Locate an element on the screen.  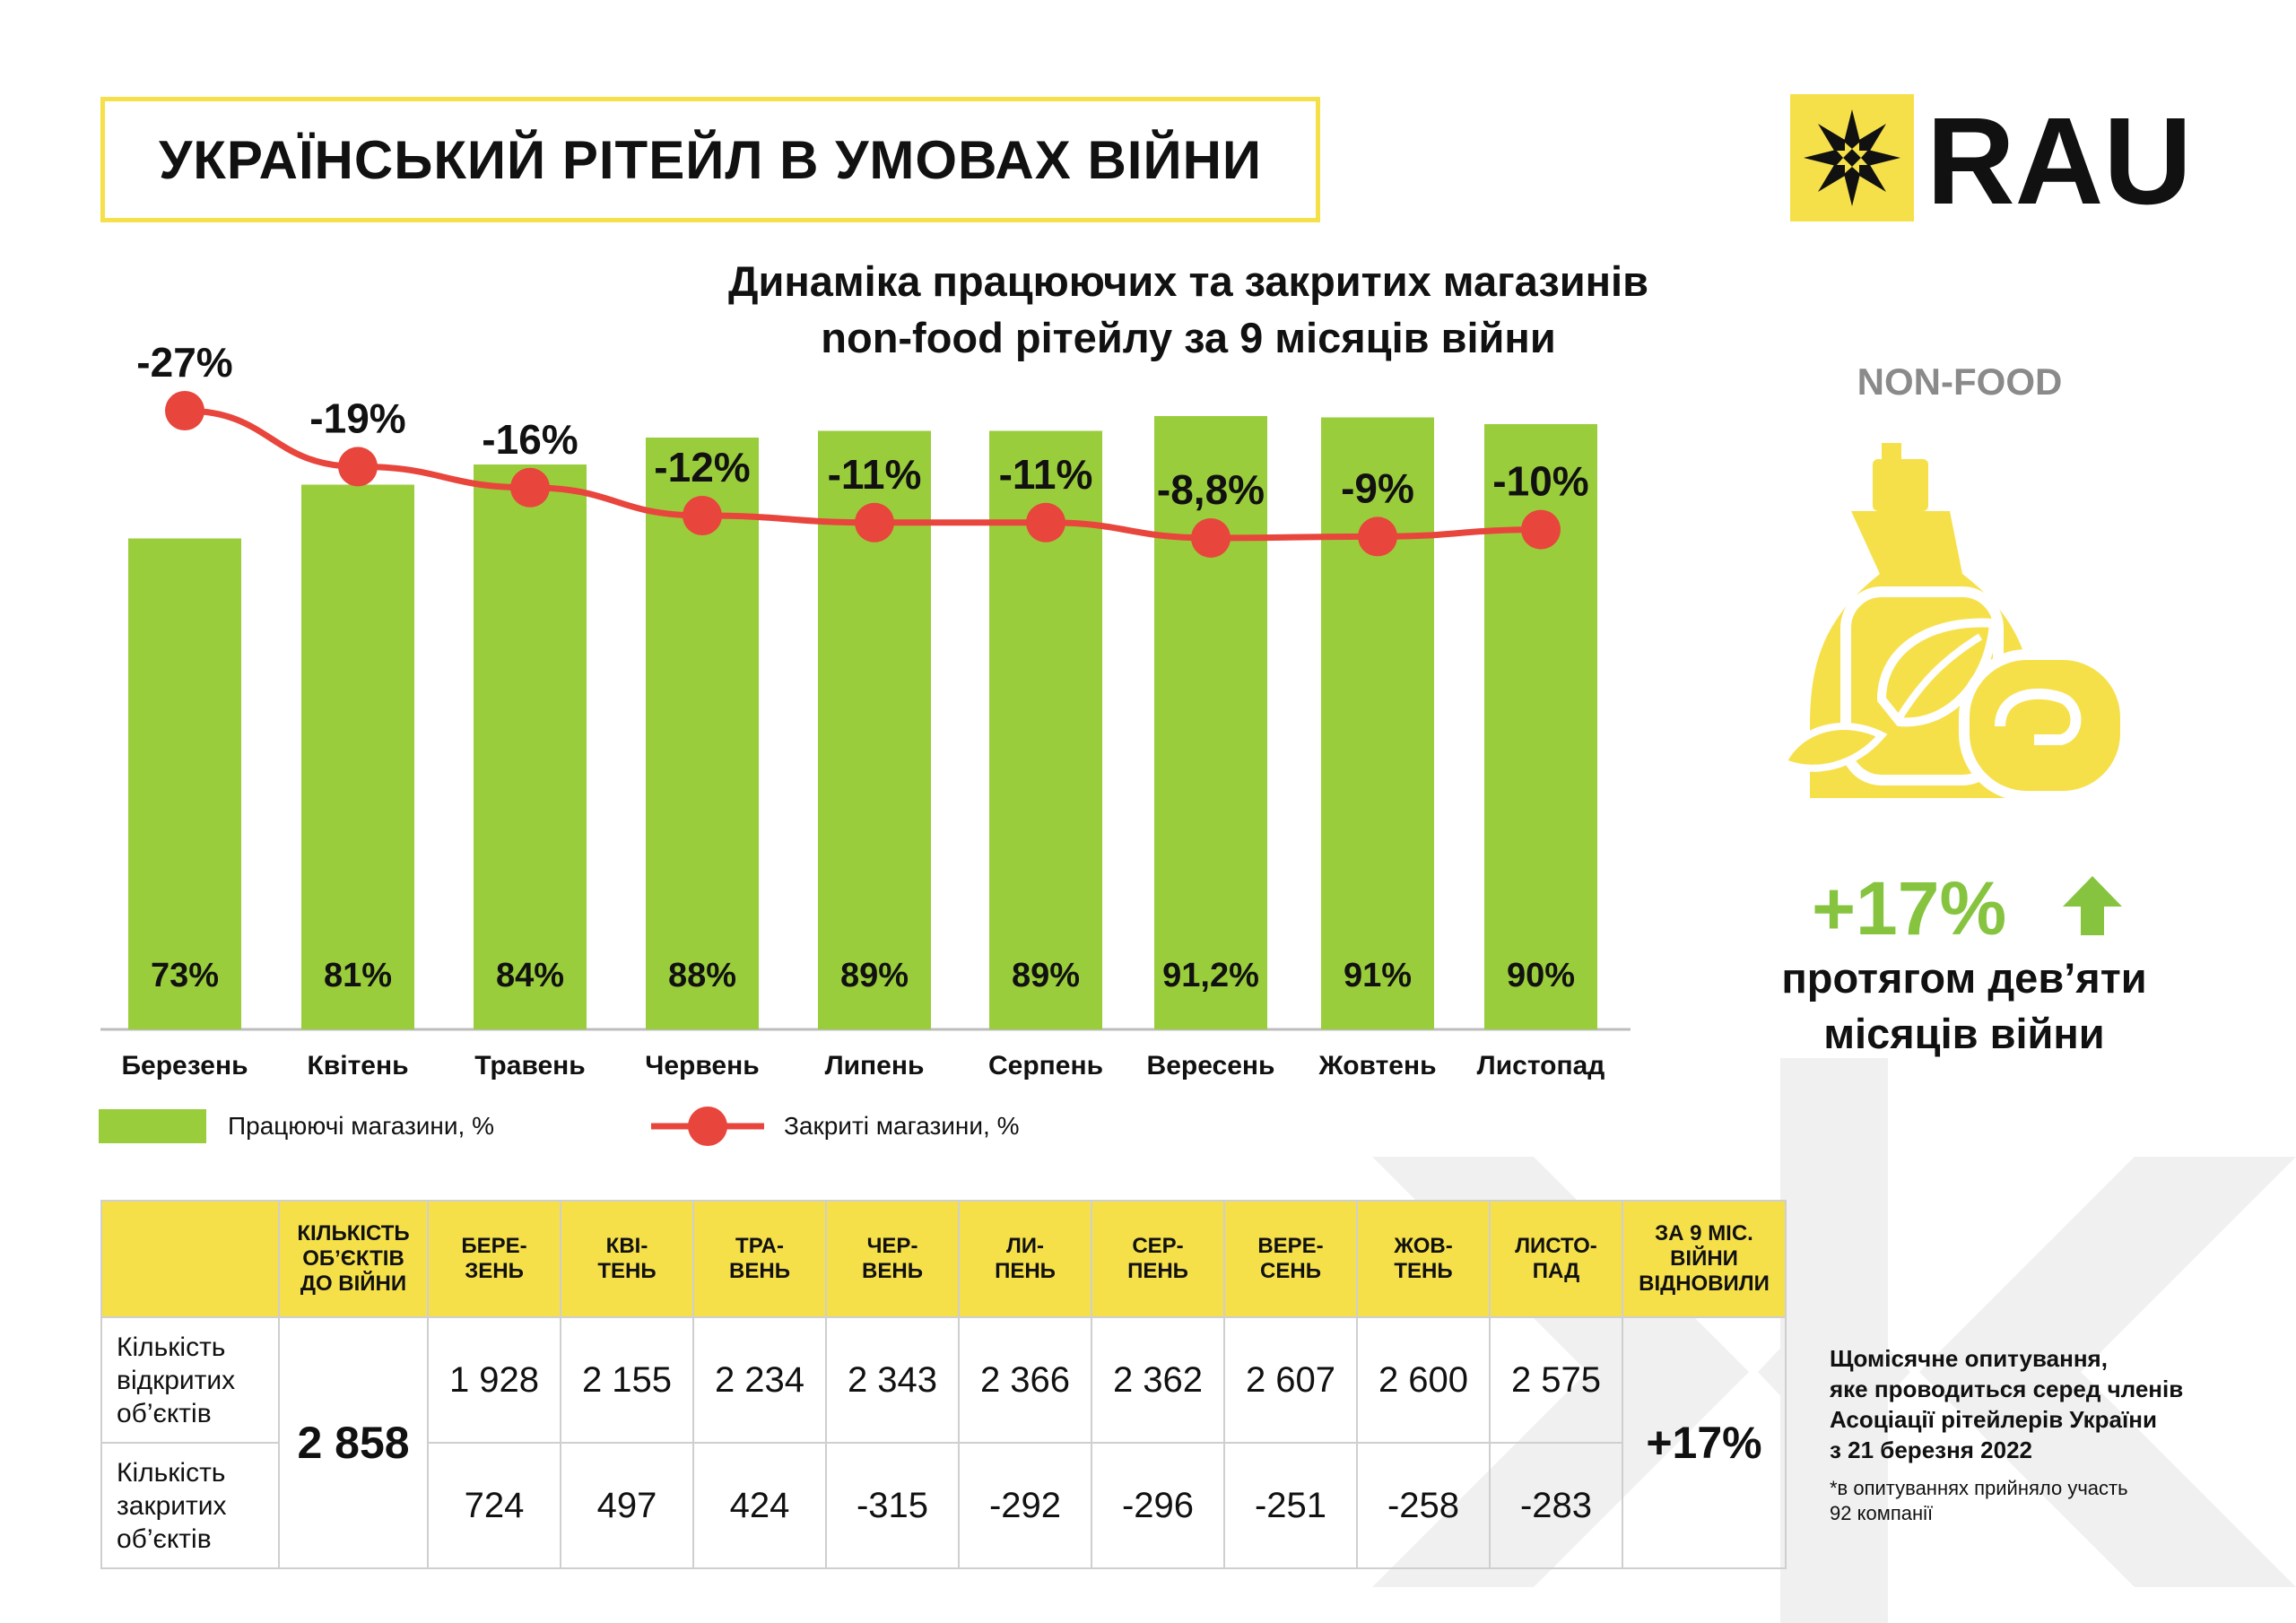
bottle-leaf-icon is located at coordinates (1954, 622).